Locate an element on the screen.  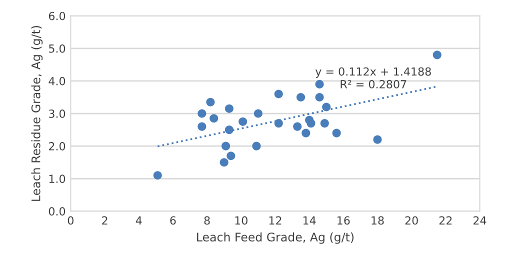
y-axis-title: Leach Residue Grade, Ag (g/t) is located at coordinates (37, 113).